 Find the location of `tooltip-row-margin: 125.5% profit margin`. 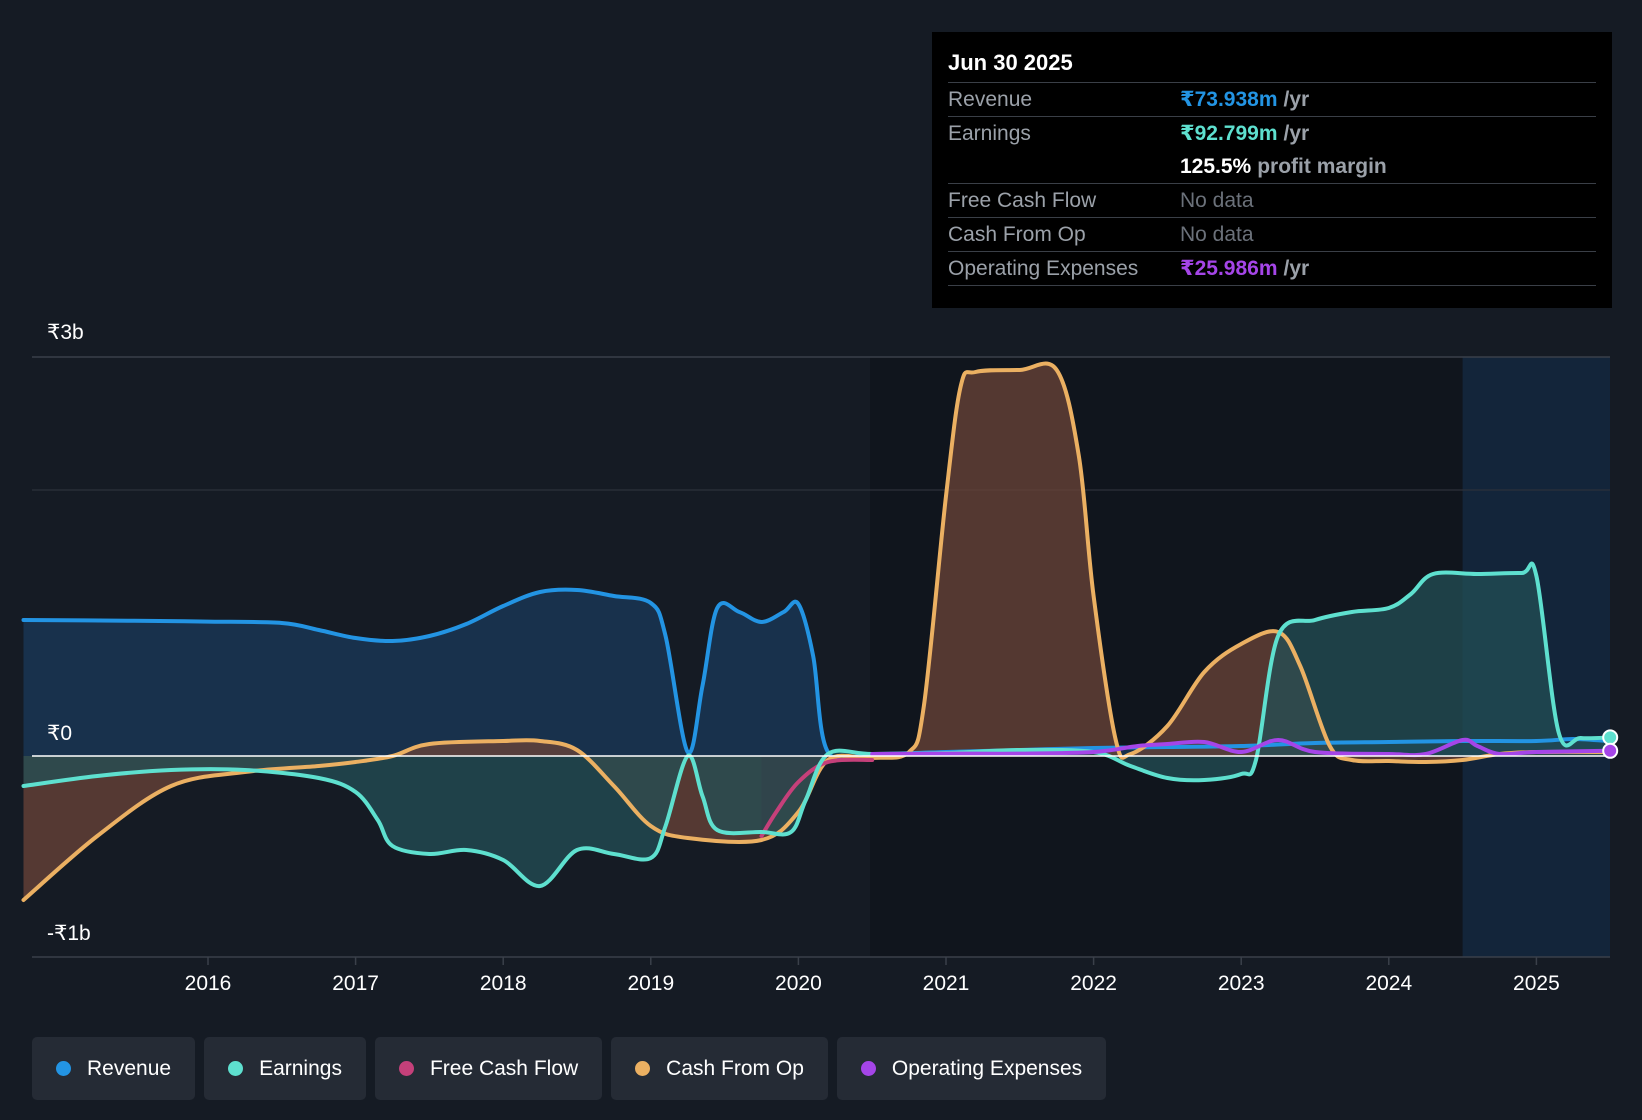

tooltip-row-margin: 125.5% profit margin is located at coordinates (1272, 167).